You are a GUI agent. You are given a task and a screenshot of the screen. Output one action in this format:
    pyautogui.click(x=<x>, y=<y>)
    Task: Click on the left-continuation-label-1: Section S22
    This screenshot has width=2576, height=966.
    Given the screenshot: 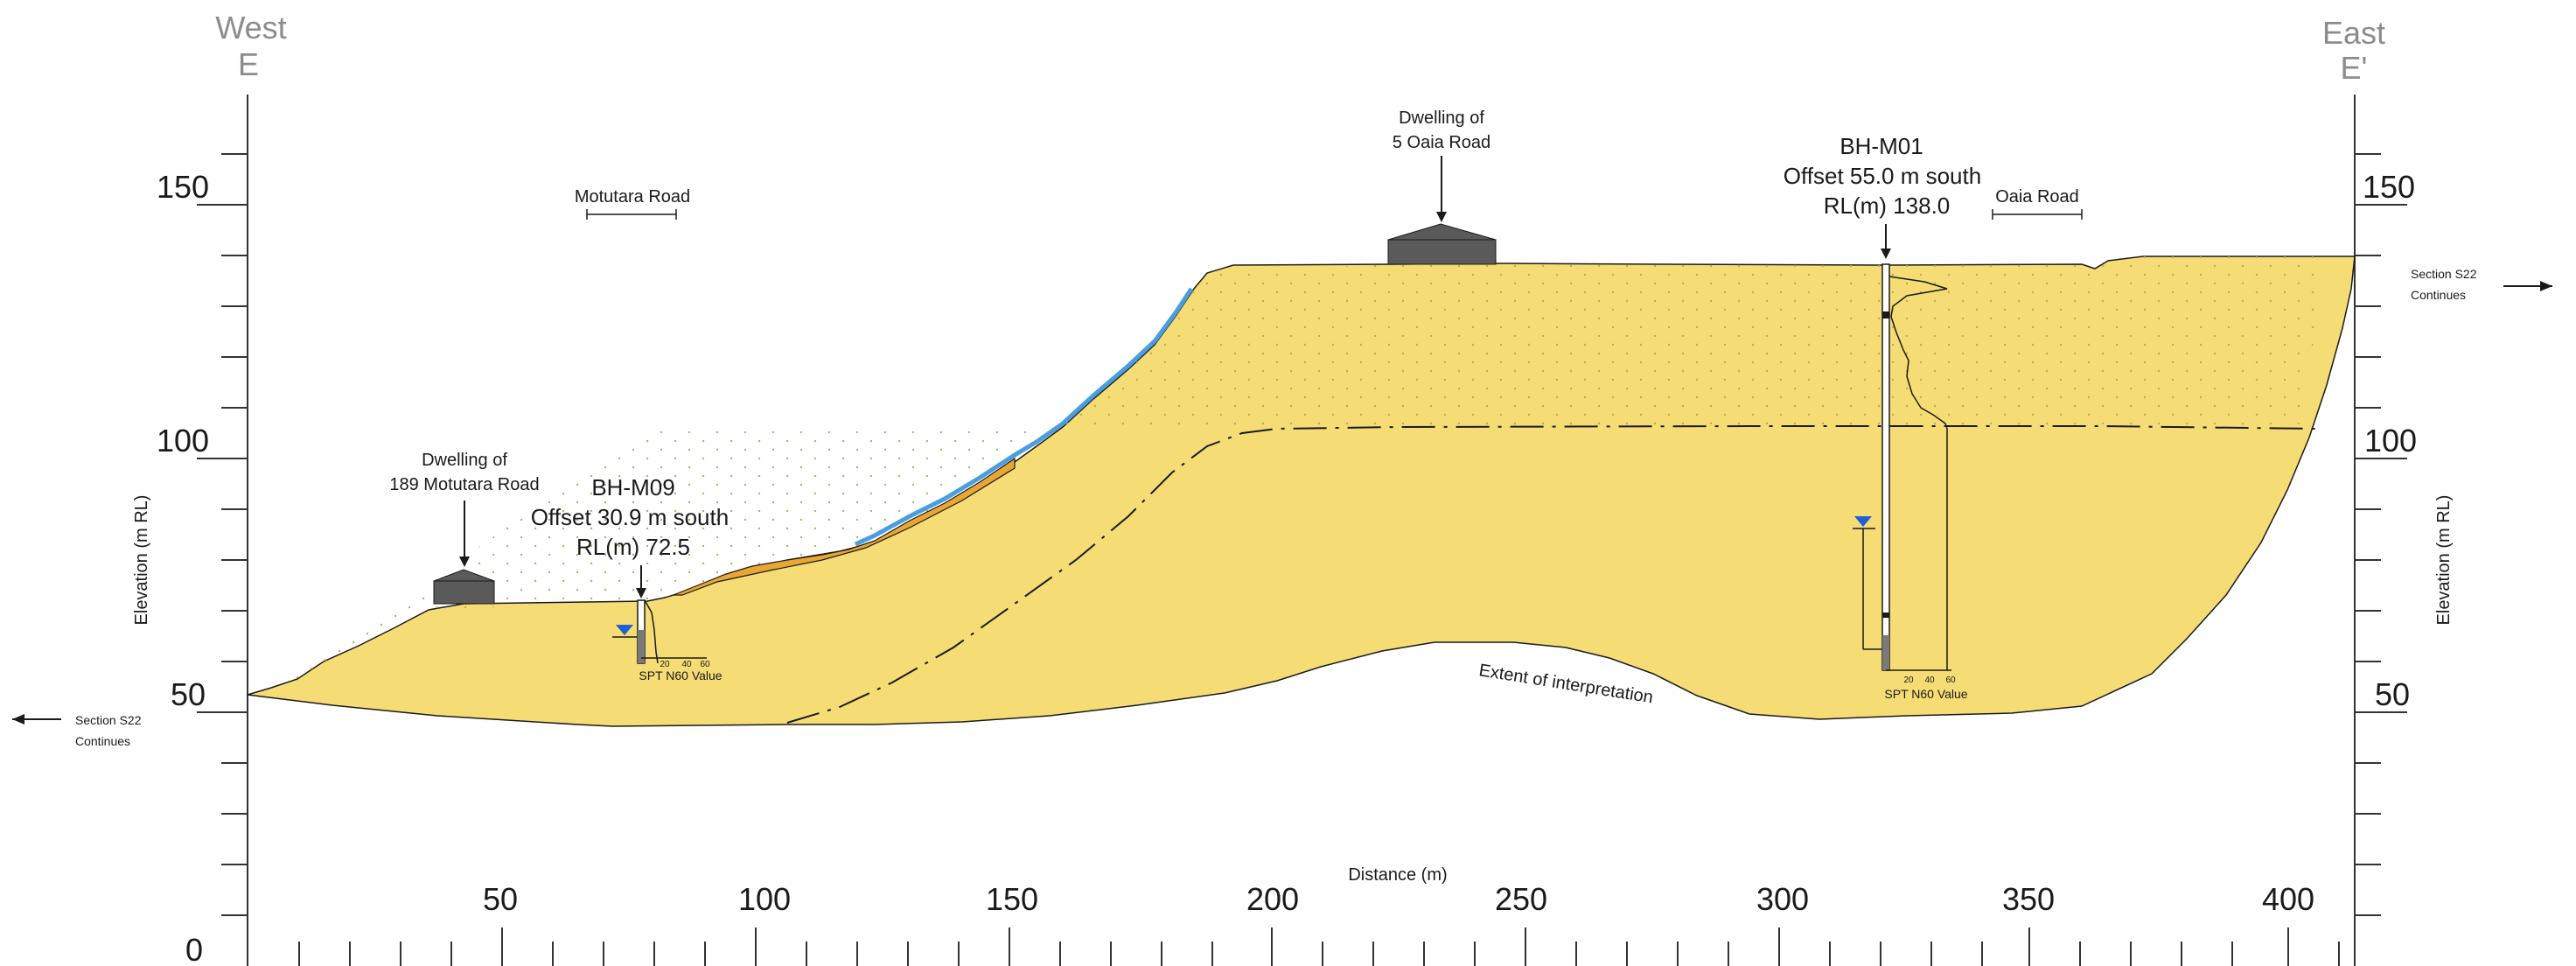 What is the action you would take?
    pyautogui.click(x=108, y=720)
    